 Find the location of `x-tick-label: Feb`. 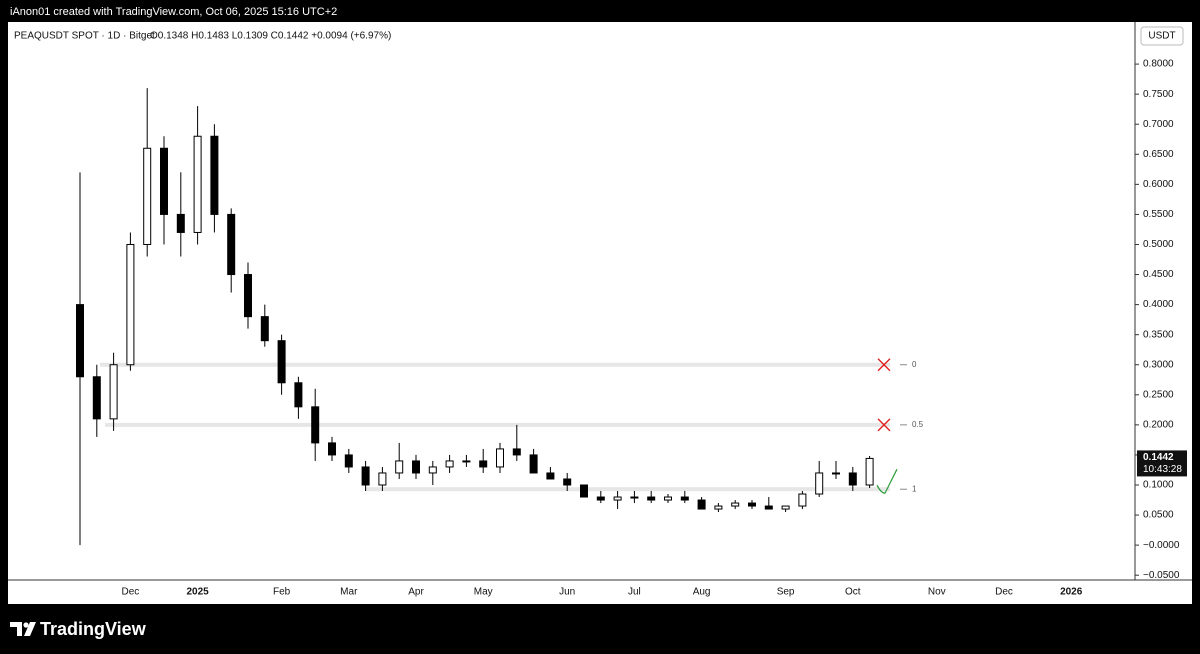

x-tick-label: Feb is located at coordinates (282, 592).